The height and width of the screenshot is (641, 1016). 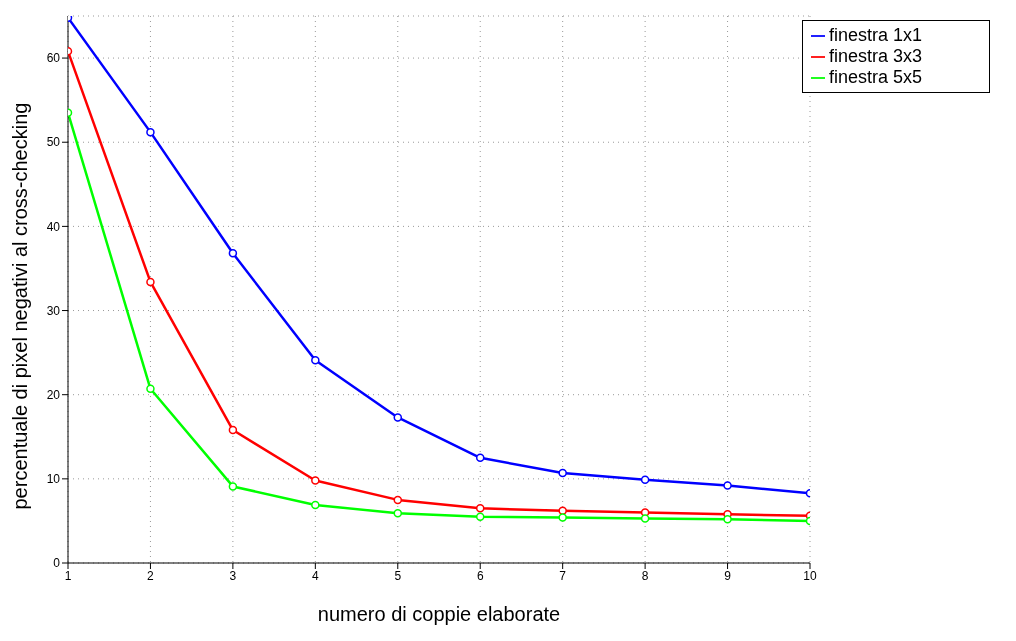 I want to click on y-tick-label: 10, so click(x=53, y=479).